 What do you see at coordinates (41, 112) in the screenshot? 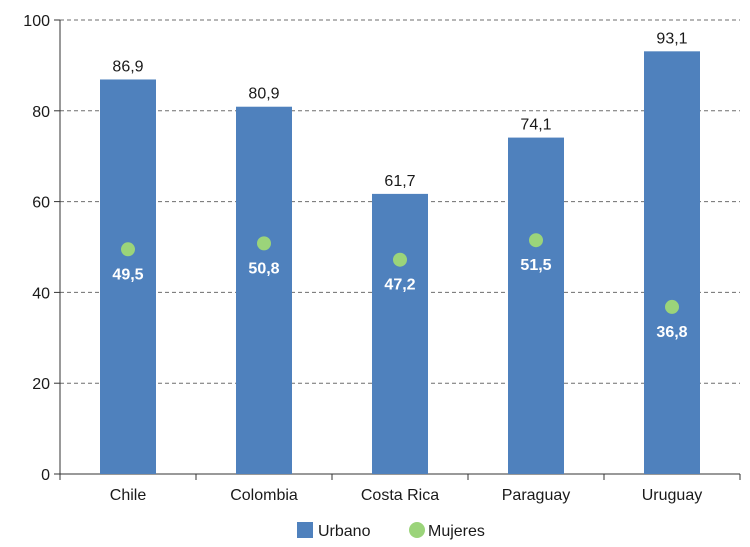
I see `y-tick-label: 80` at bounding box center [41, 112].